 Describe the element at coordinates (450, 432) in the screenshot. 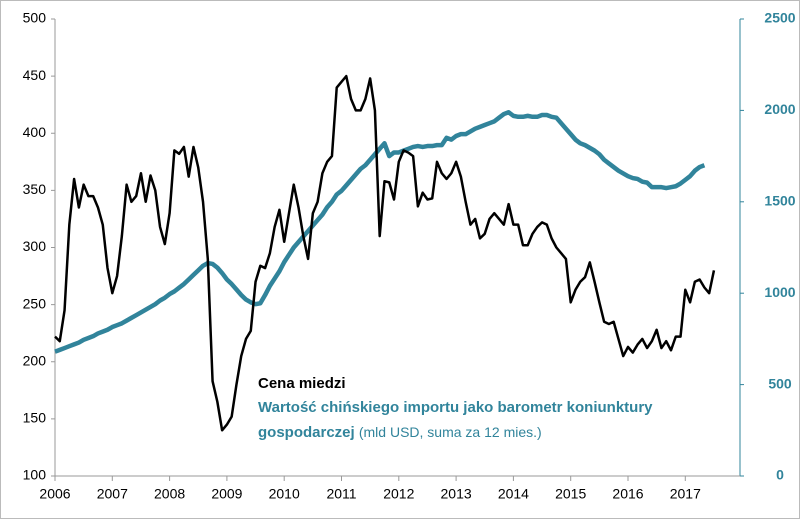

I see `unit-note: (mld USD, suma za 12 mies.)` at that location.